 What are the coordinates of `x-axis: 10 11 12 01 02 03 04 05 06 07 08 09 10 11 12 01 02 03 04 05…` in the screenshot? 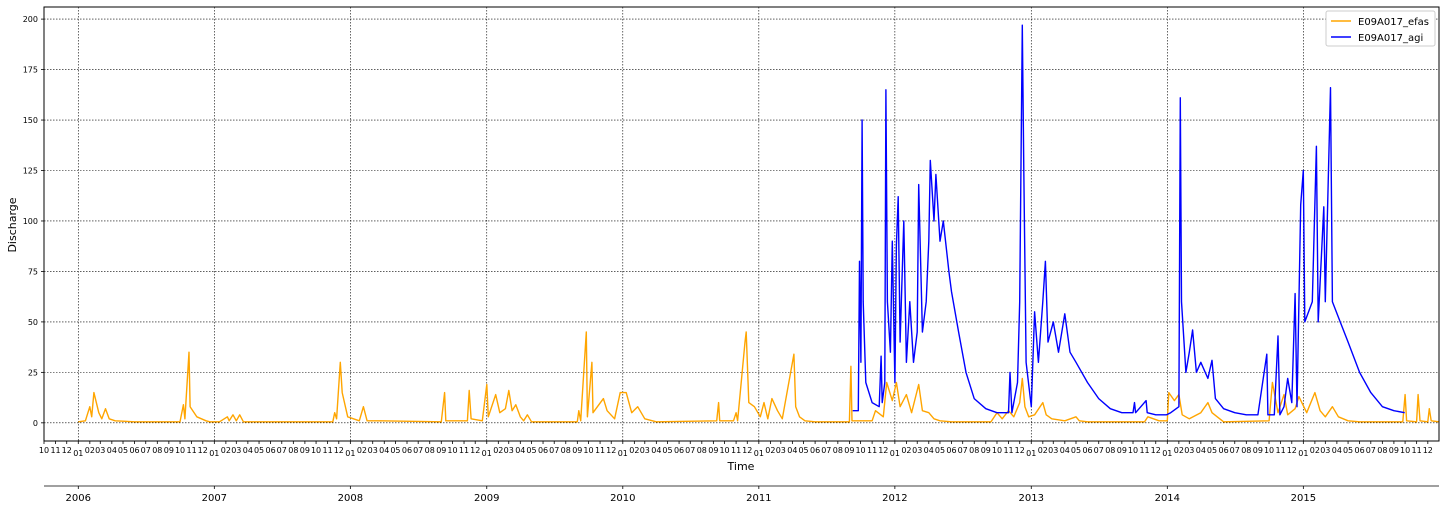 It's located at (736, 449).